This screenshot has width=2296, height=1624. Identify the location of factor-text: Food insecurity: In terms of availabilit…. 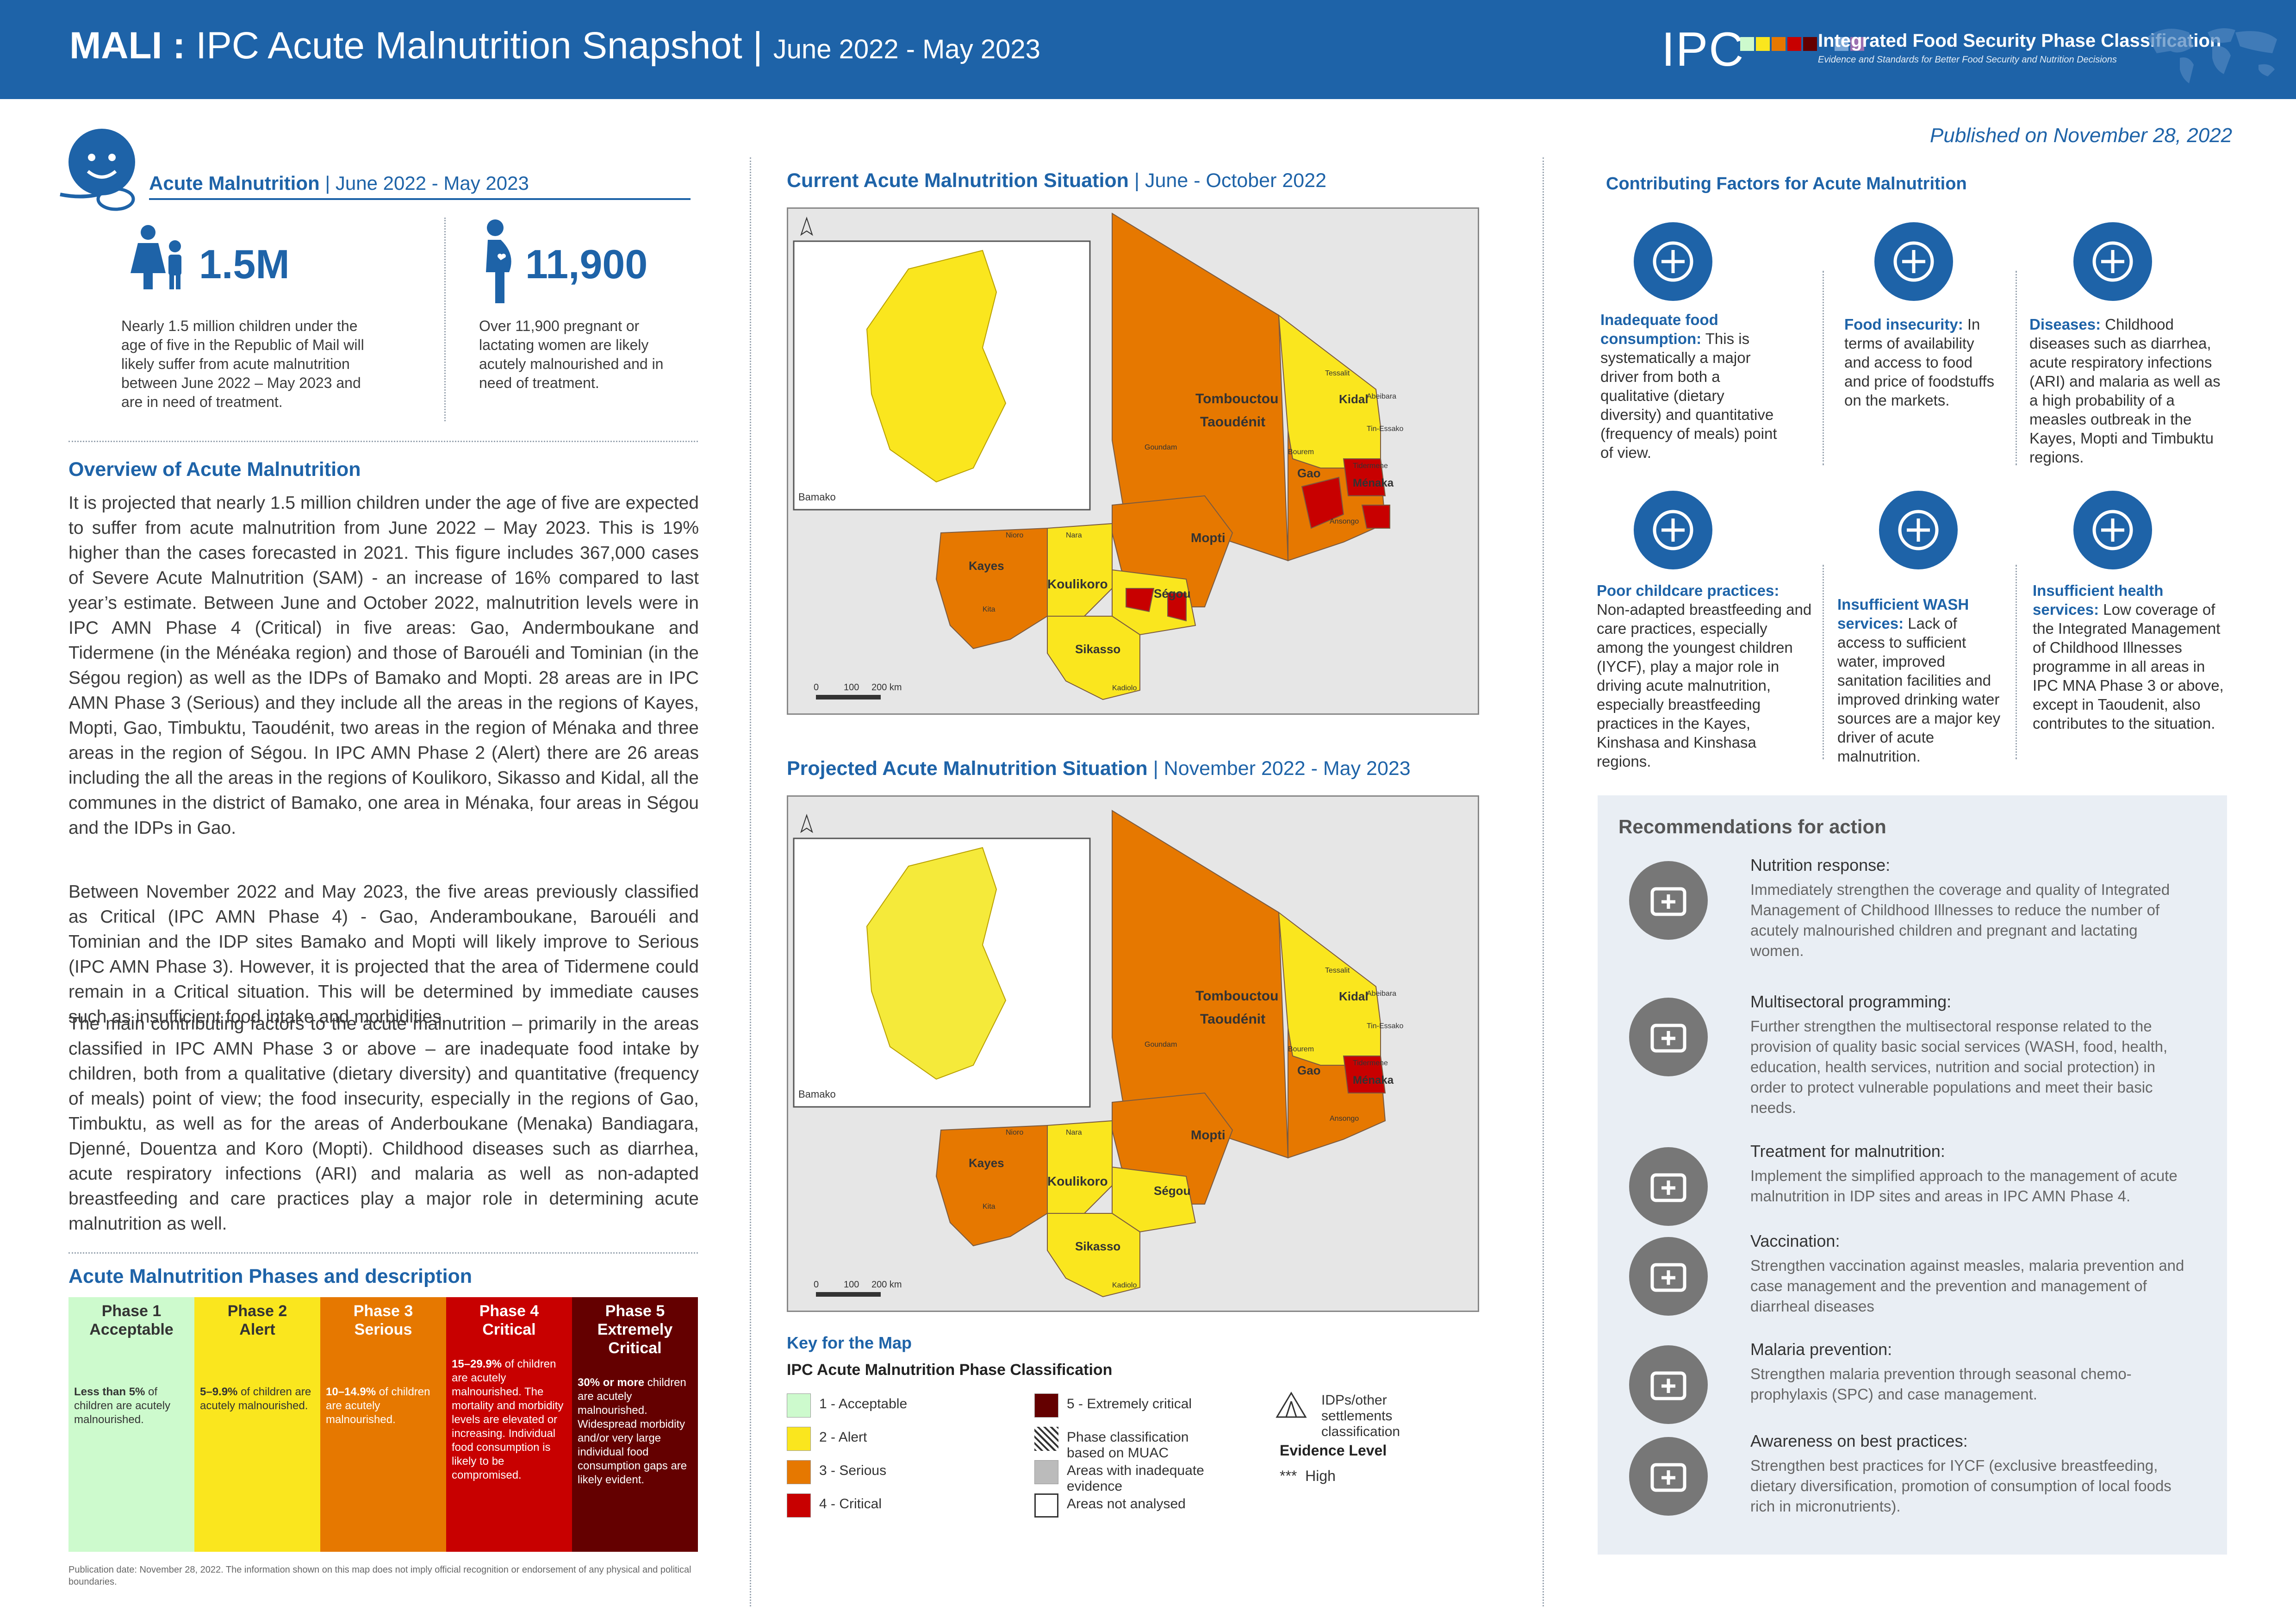
(1919, 362).